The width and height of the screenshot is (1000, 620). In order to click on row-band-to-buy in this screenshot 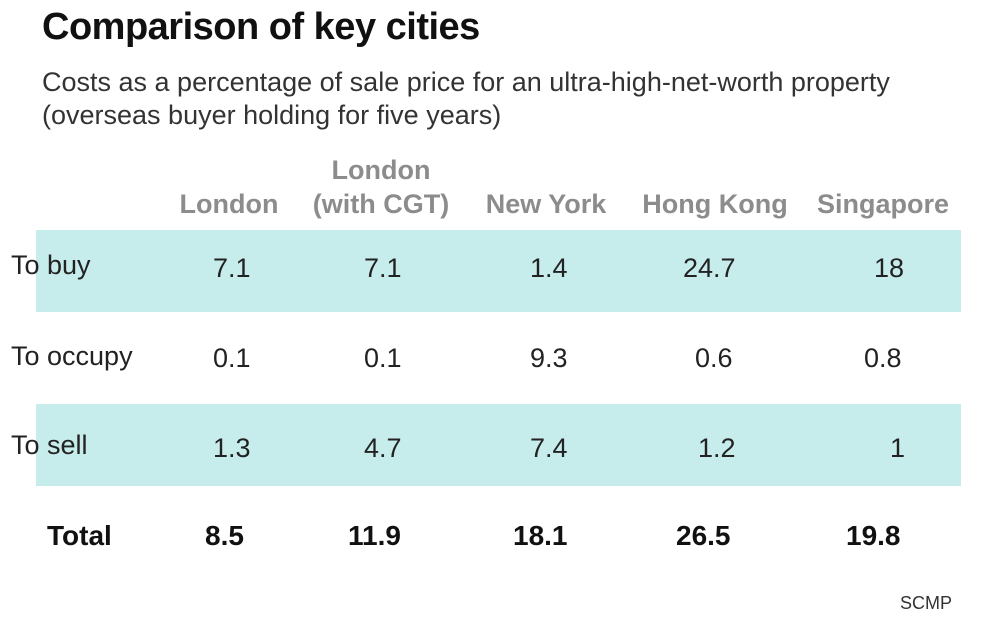, I will do `click(498, 271)`.